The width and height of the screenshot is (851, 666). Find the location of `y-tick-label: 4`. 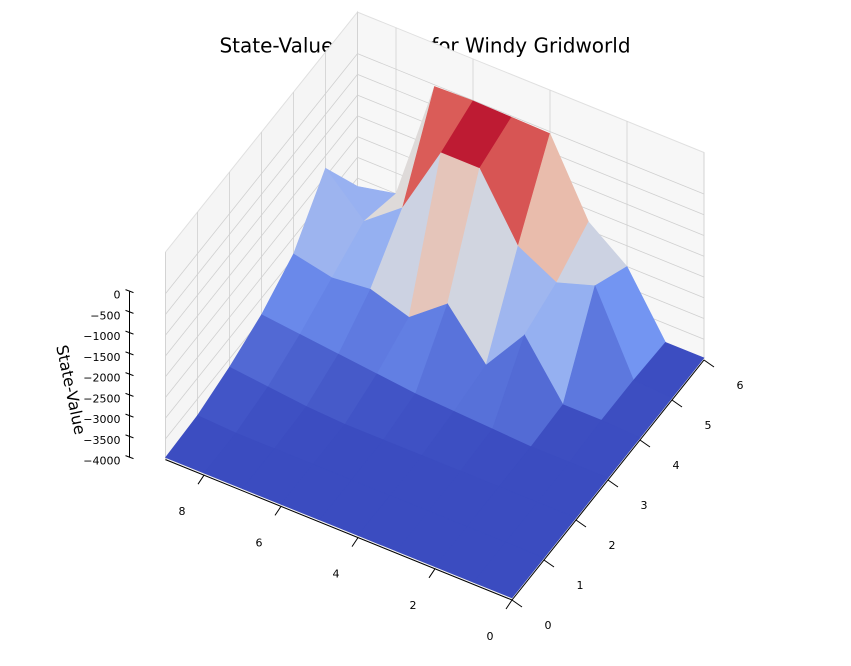

y-tick-label: 4 is located at coordinates (676, 465).